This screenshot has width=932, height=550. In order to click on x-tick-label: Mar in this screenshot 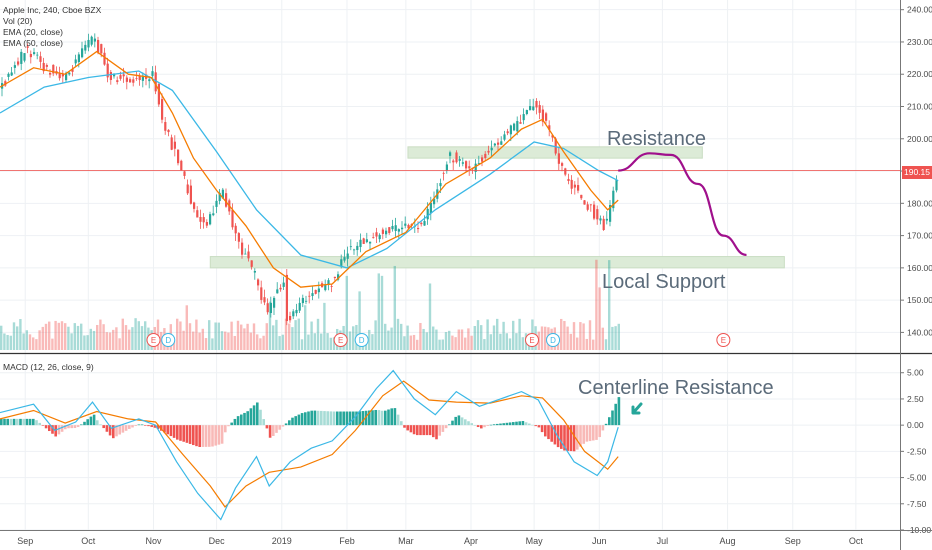, I will do `click(406, 541)`.